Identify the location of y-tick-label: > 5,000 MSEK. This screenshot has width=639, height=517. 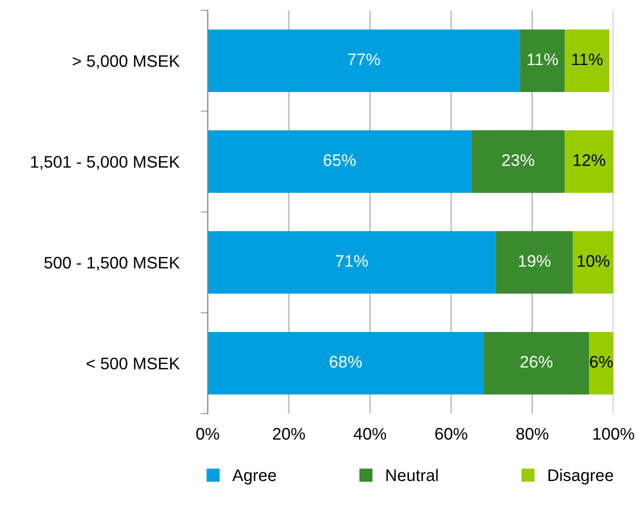
(126, 62).